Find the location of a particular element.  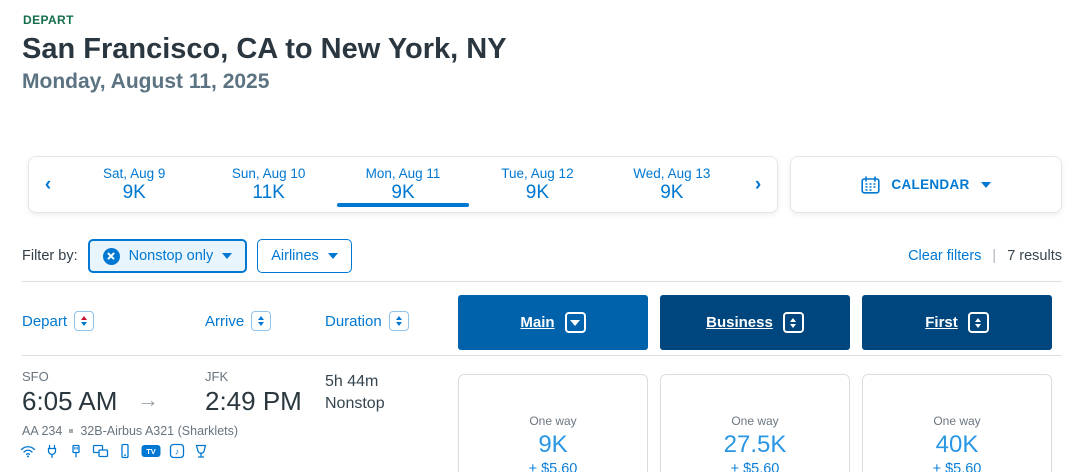

arrive-column-header: Arrive is located at coordinates (238, 321).